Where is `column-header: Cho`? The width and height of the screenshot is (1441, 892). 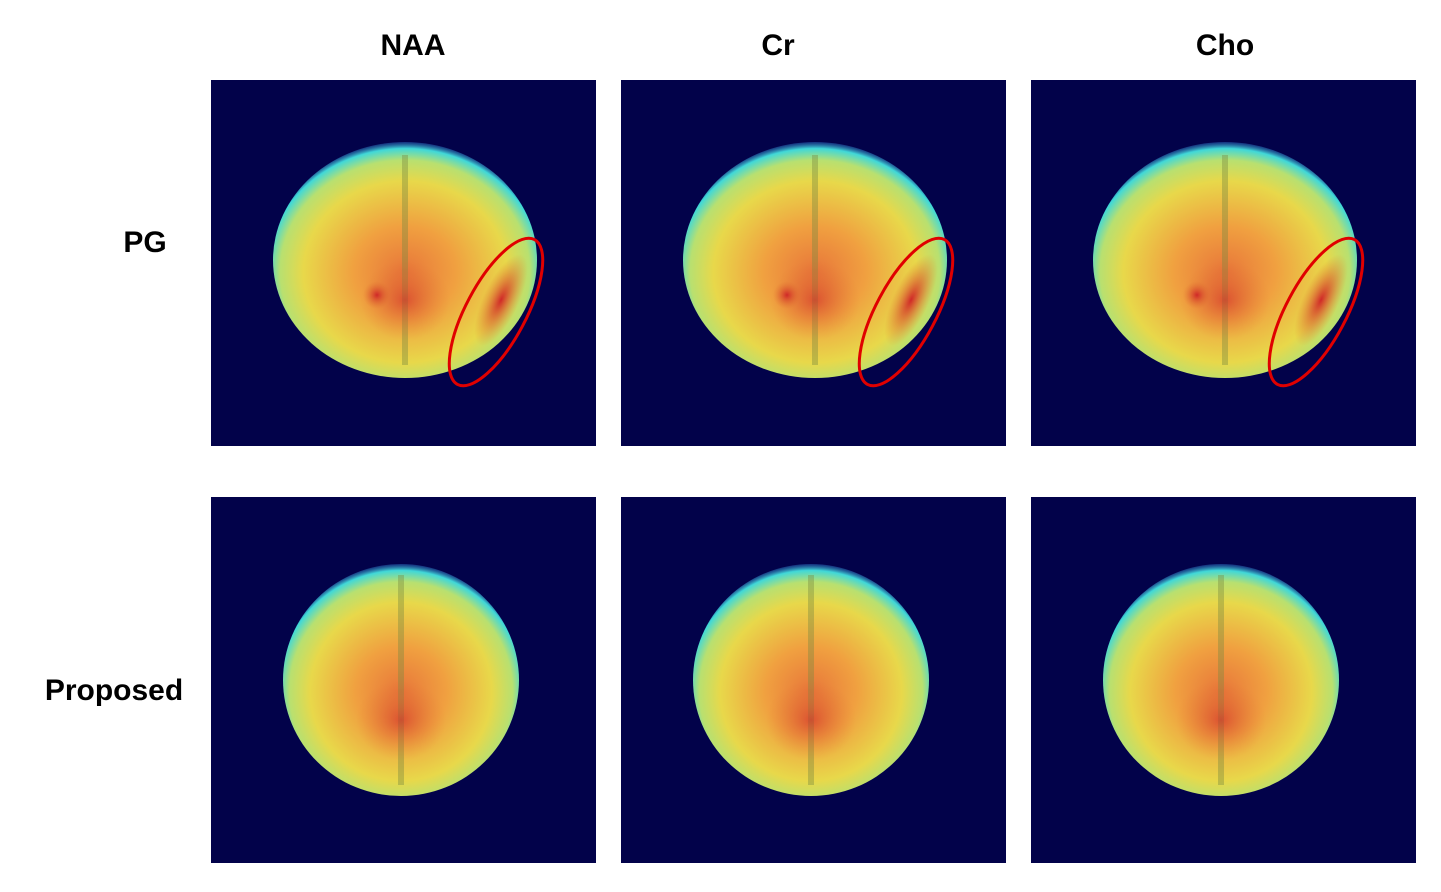
column-header: Cho is located at coordinates (1225, 45).